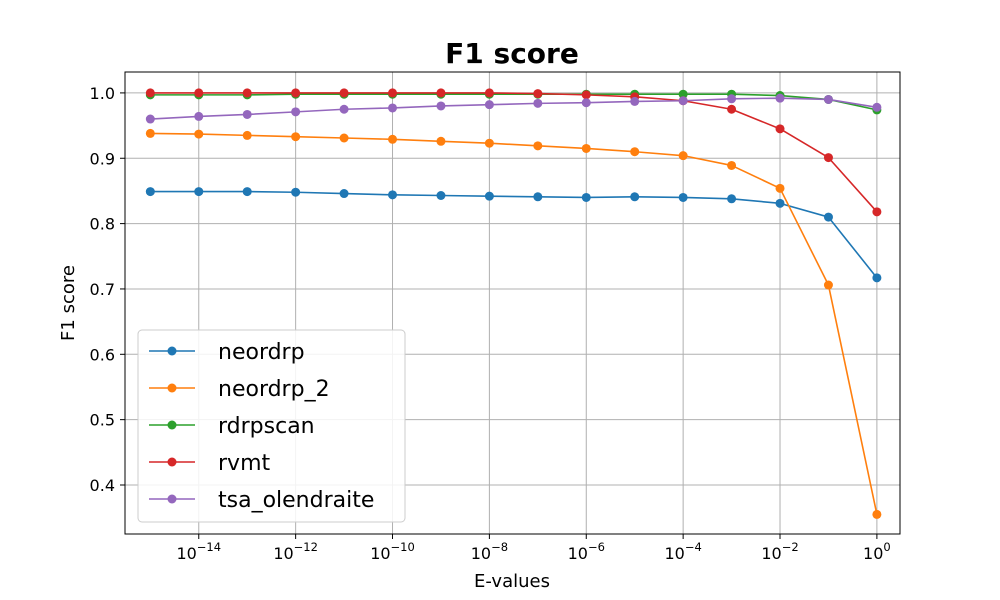 The height and width of the screenshot is (600, 1000). What do you see at coordinates (296, 500) in the screenshot?
I see `legend-label: tsa_olendraite` at bounding box center [296, 500].